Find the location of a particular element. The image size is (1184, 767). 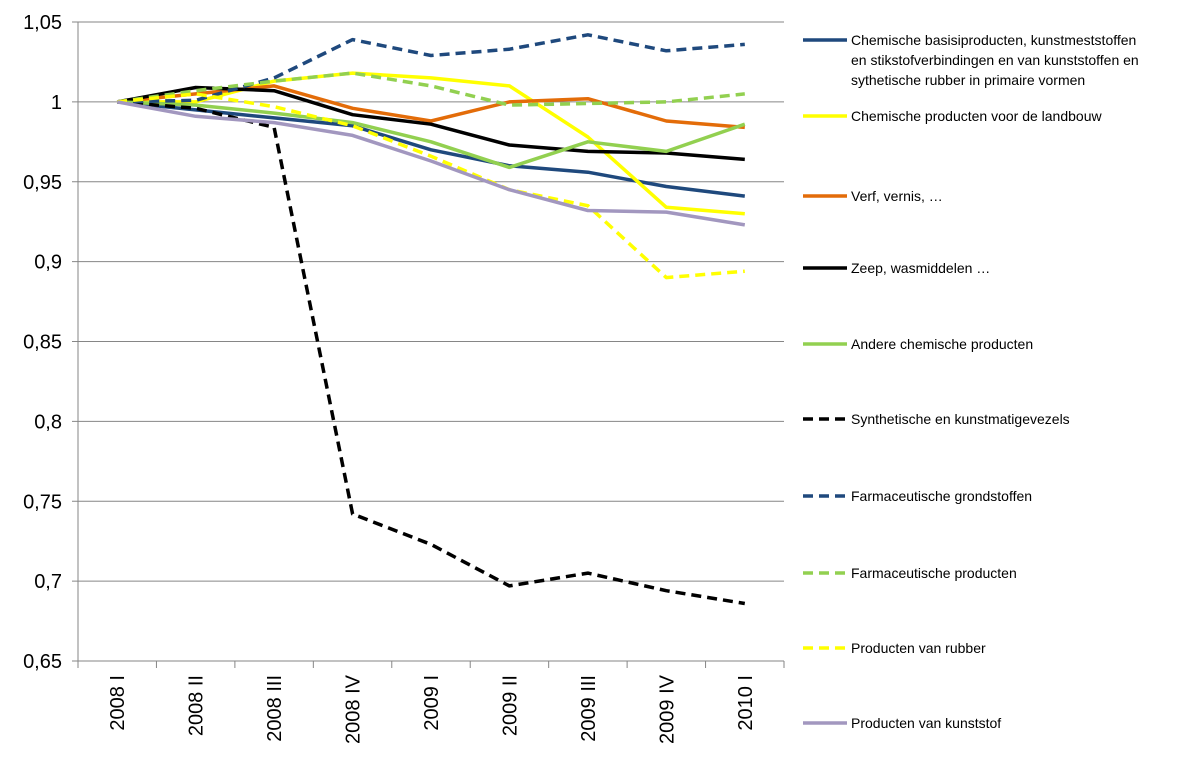

y-tick-label: 0,7 is located at coordinates (48, 582).